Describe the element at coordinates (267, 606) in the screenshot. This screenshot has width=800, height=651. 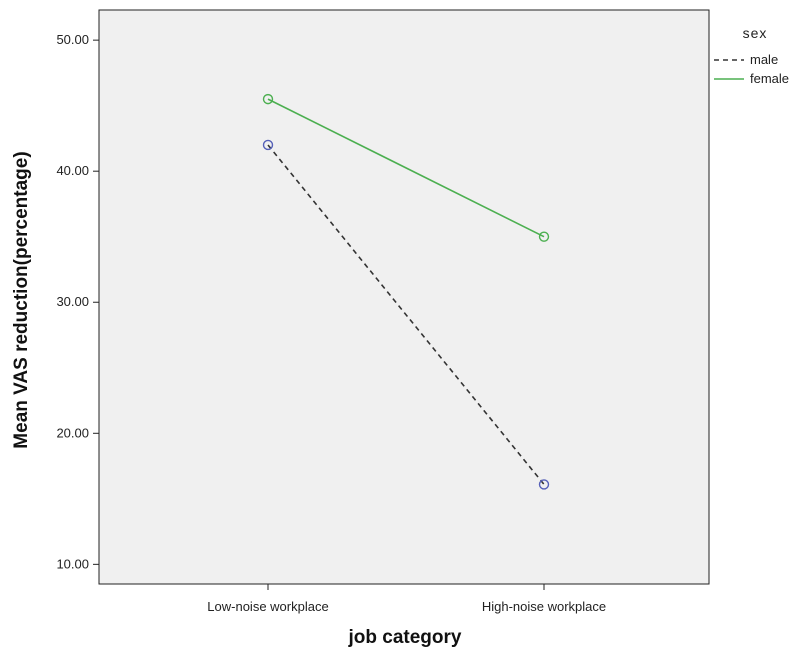
I see `x-tick-label: Low-noise workplace` at that location.